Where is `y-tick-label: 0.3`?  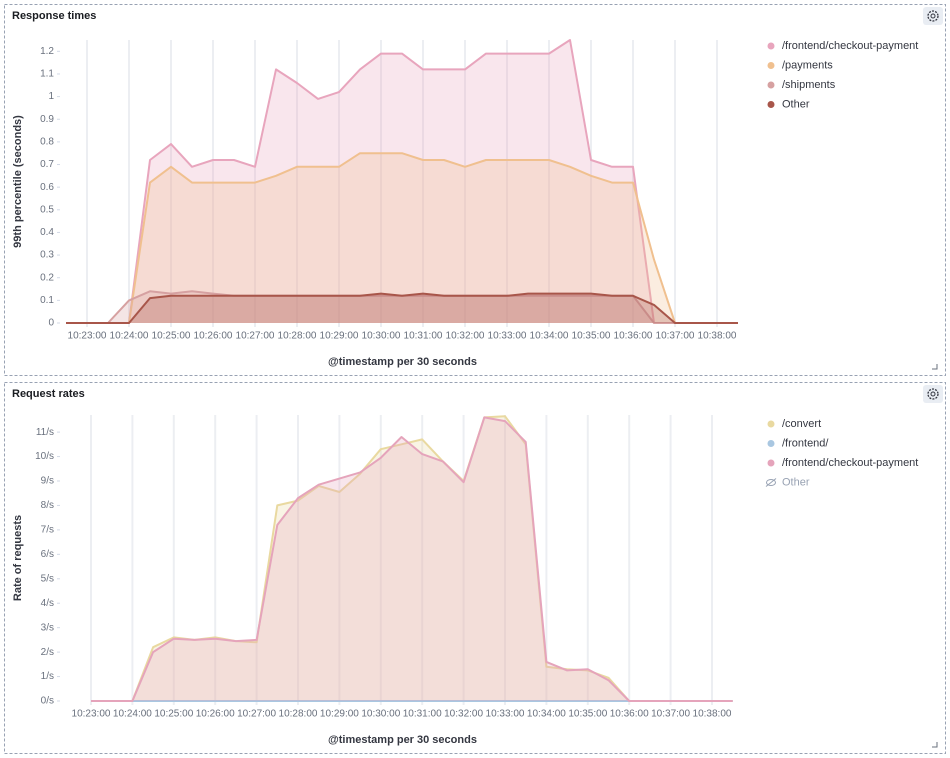
y-tick-label: 0.3 is located at coordinates (47, 255).